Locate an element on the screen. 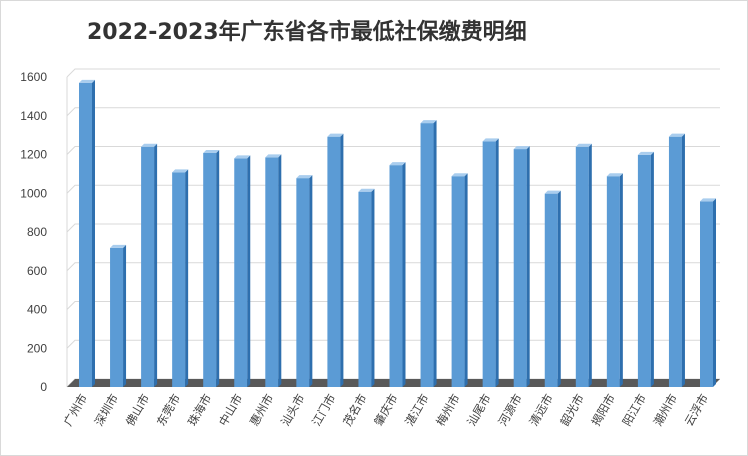 The width and height of the screenshot is (748, 456). chart-title: 2022-2023年广东省各市最低社保缴费明细 is located at coordinates (307, 32).